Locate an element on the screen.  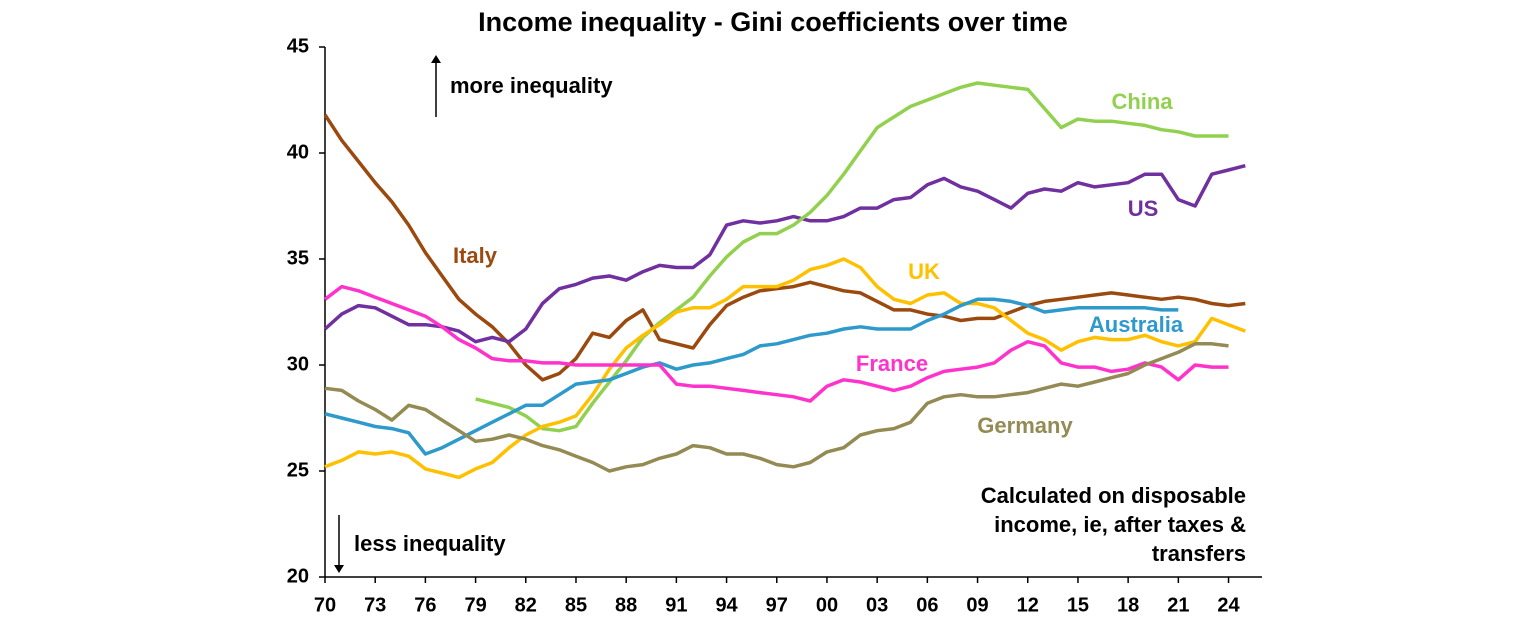
x-tick-label: 09 is located at coordinates (977, 605).